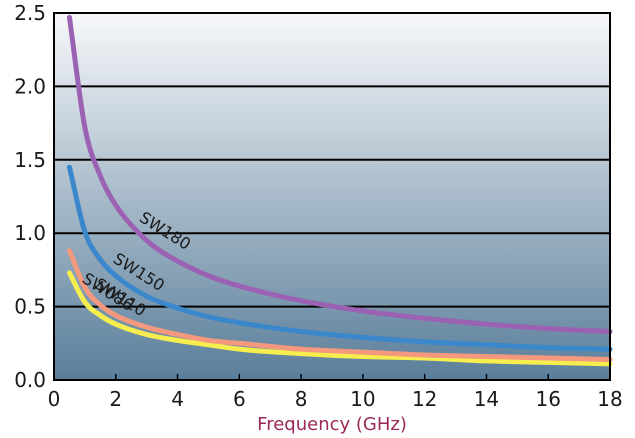  Describe the element at coordinates (30, 160) in the screenshot. I see `y-tick-label: 1.5` at that location.